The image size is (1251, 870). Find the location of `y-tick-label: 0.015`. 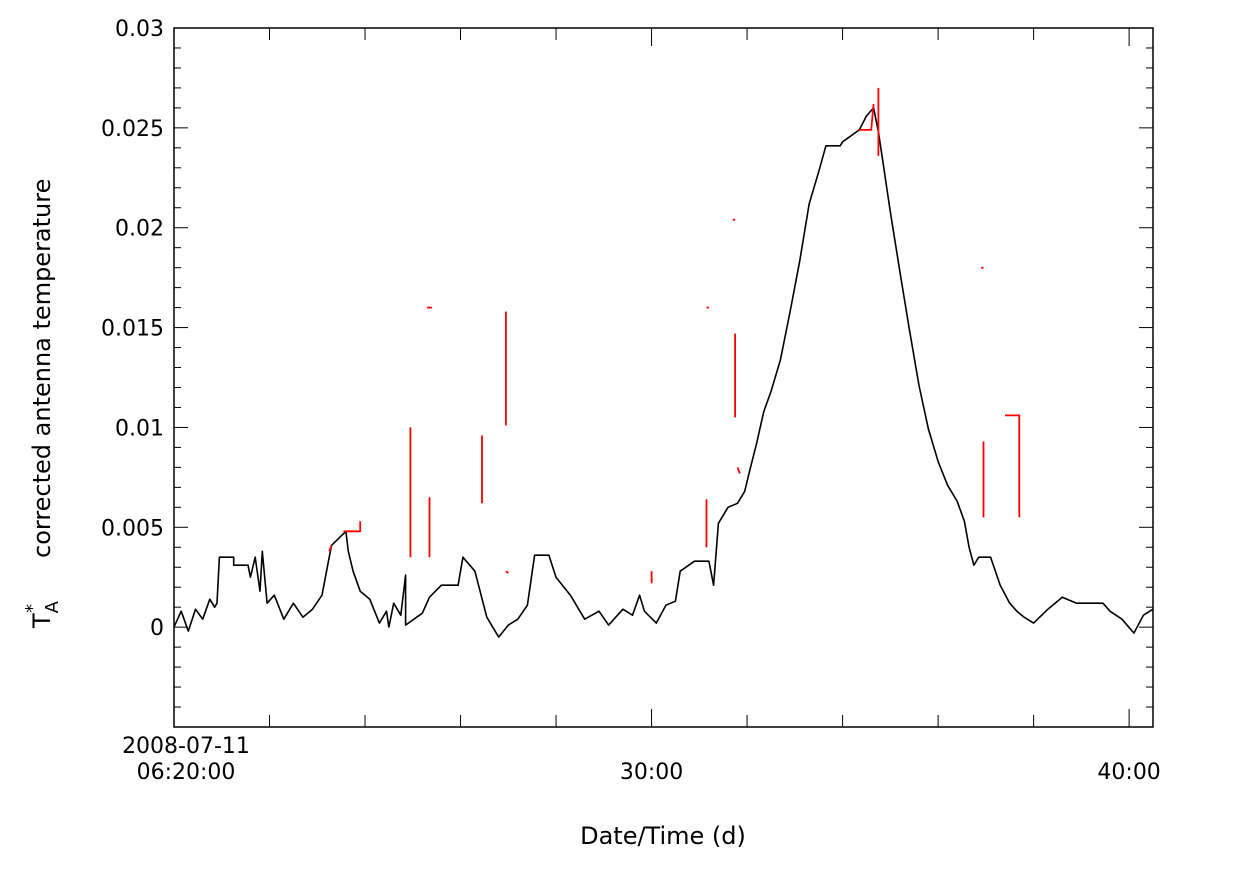

y-tick-label: 0.015 is located at coordinates (132, 329).